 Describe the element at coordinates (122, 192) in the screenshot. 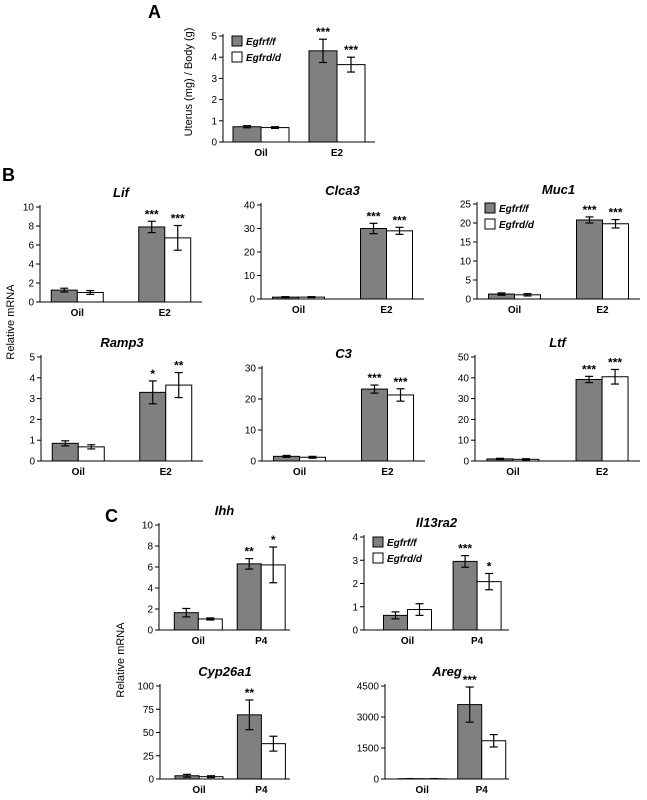

I see `chart-title: Lif` at that location.